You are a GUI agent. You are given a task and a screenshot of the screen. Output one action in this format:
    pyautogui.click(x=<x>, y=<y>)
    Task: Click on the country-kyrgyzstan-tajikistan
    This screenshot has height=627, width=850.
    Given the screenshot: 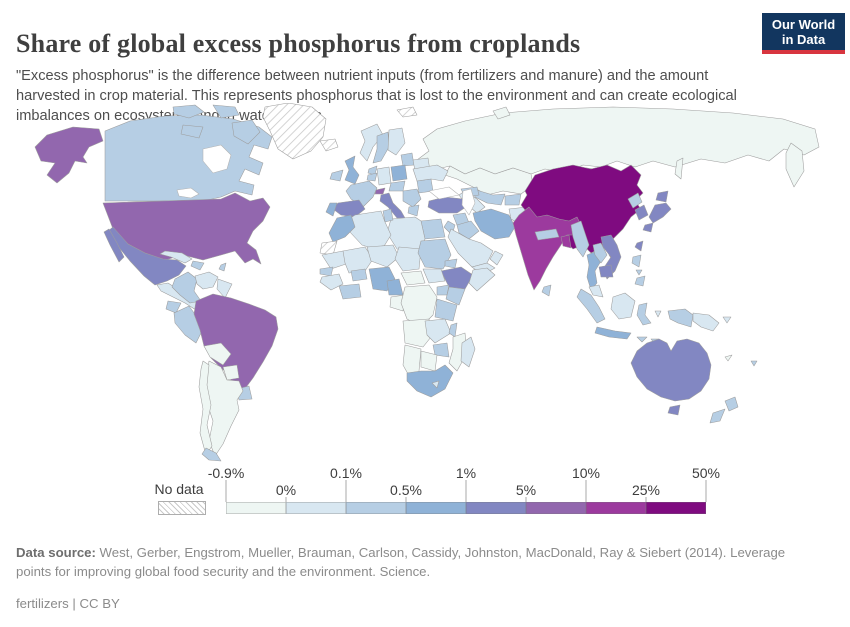 What is the action you would take?
    pyautogui.click(x=513, y=199)
    